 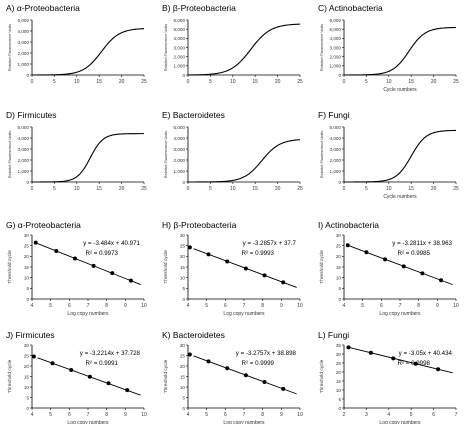 What do you see at coordinates (10, 267) in the screenshot?
I see `y-axis-label: Threshold cycle` at bounding box center [10, 267].